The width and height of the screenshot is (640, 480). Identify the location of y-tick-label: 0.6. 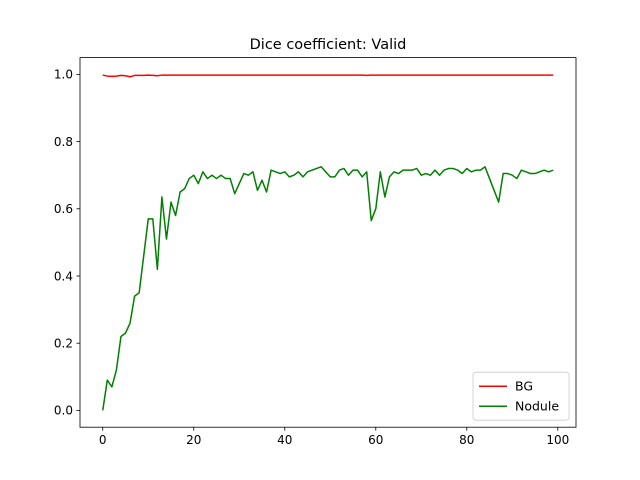
(63, 209).